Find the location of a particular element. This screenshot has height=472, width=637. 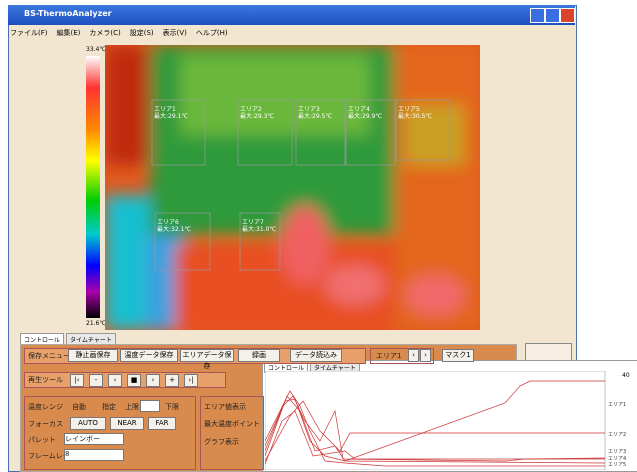

menu-bar: ファイル(F) 編集(E) カメラ(C) 設定(S) 表示(V) ヘルプ(H) is located at coordinates (290, 34).